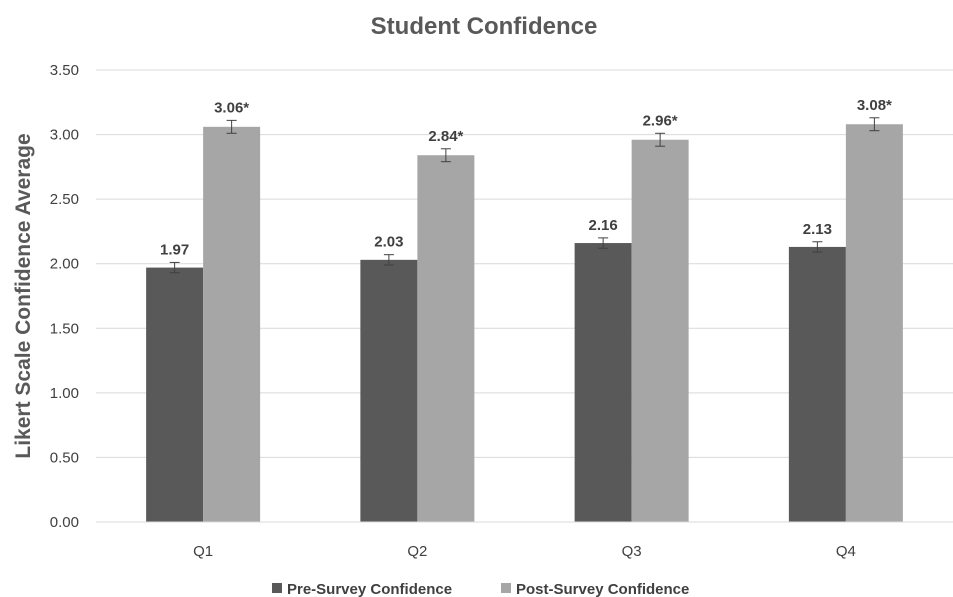 The height and width of the screenshot is (597, 953). What do you see at coordinates (64, 135) in the screenshot?
I see `y-tick-label: 3.00` at bounding box center [64, 135].